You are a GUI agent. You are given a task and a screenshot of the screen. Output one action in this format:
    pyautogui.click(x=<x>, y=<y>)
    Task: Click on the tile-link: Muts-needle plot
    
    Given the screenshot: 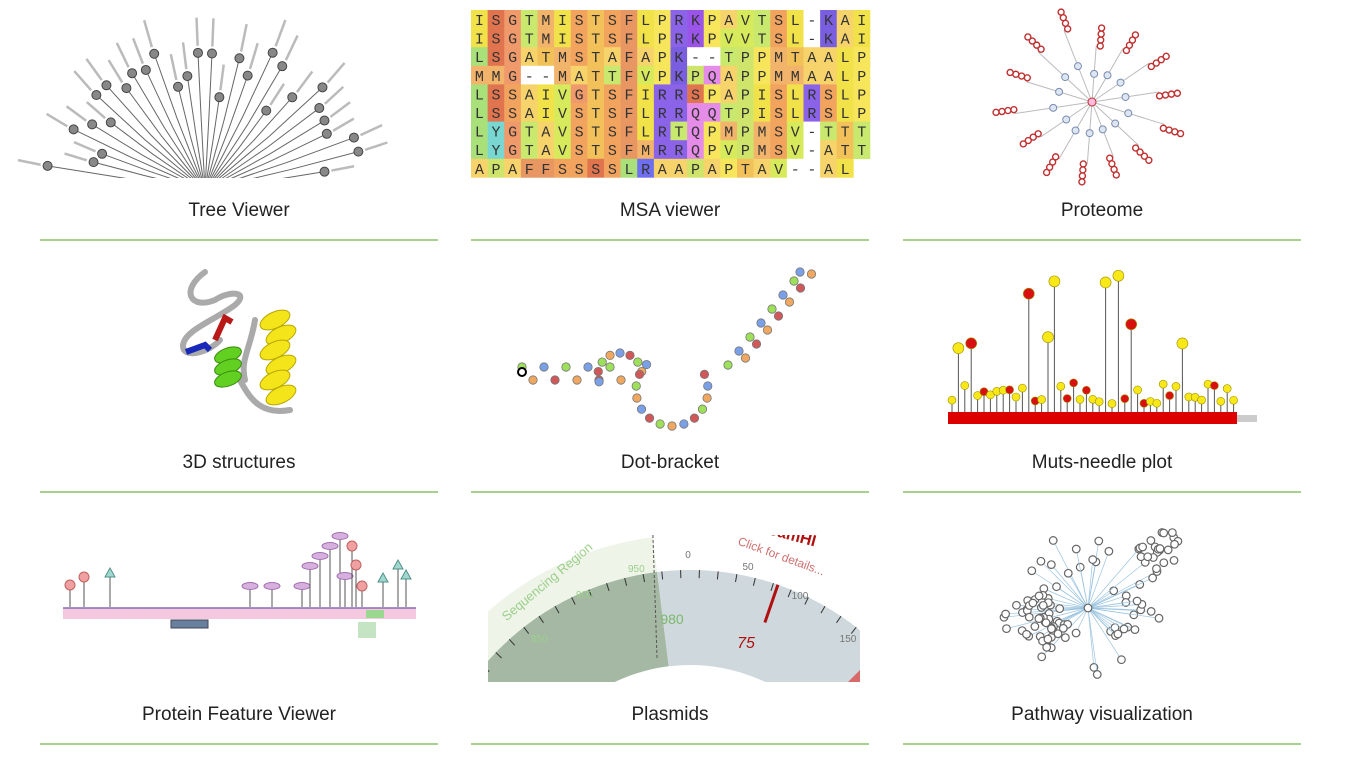 What is the action you would take?
    pyautogui.click(x=1102, y=472)
    